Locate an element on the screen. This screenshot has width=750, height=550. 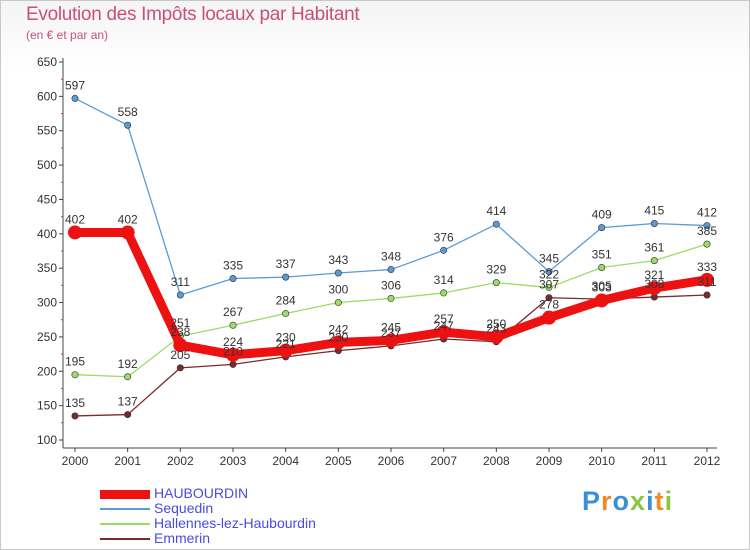
x-tick-label: 2004 is located at coordinates (285, 461).